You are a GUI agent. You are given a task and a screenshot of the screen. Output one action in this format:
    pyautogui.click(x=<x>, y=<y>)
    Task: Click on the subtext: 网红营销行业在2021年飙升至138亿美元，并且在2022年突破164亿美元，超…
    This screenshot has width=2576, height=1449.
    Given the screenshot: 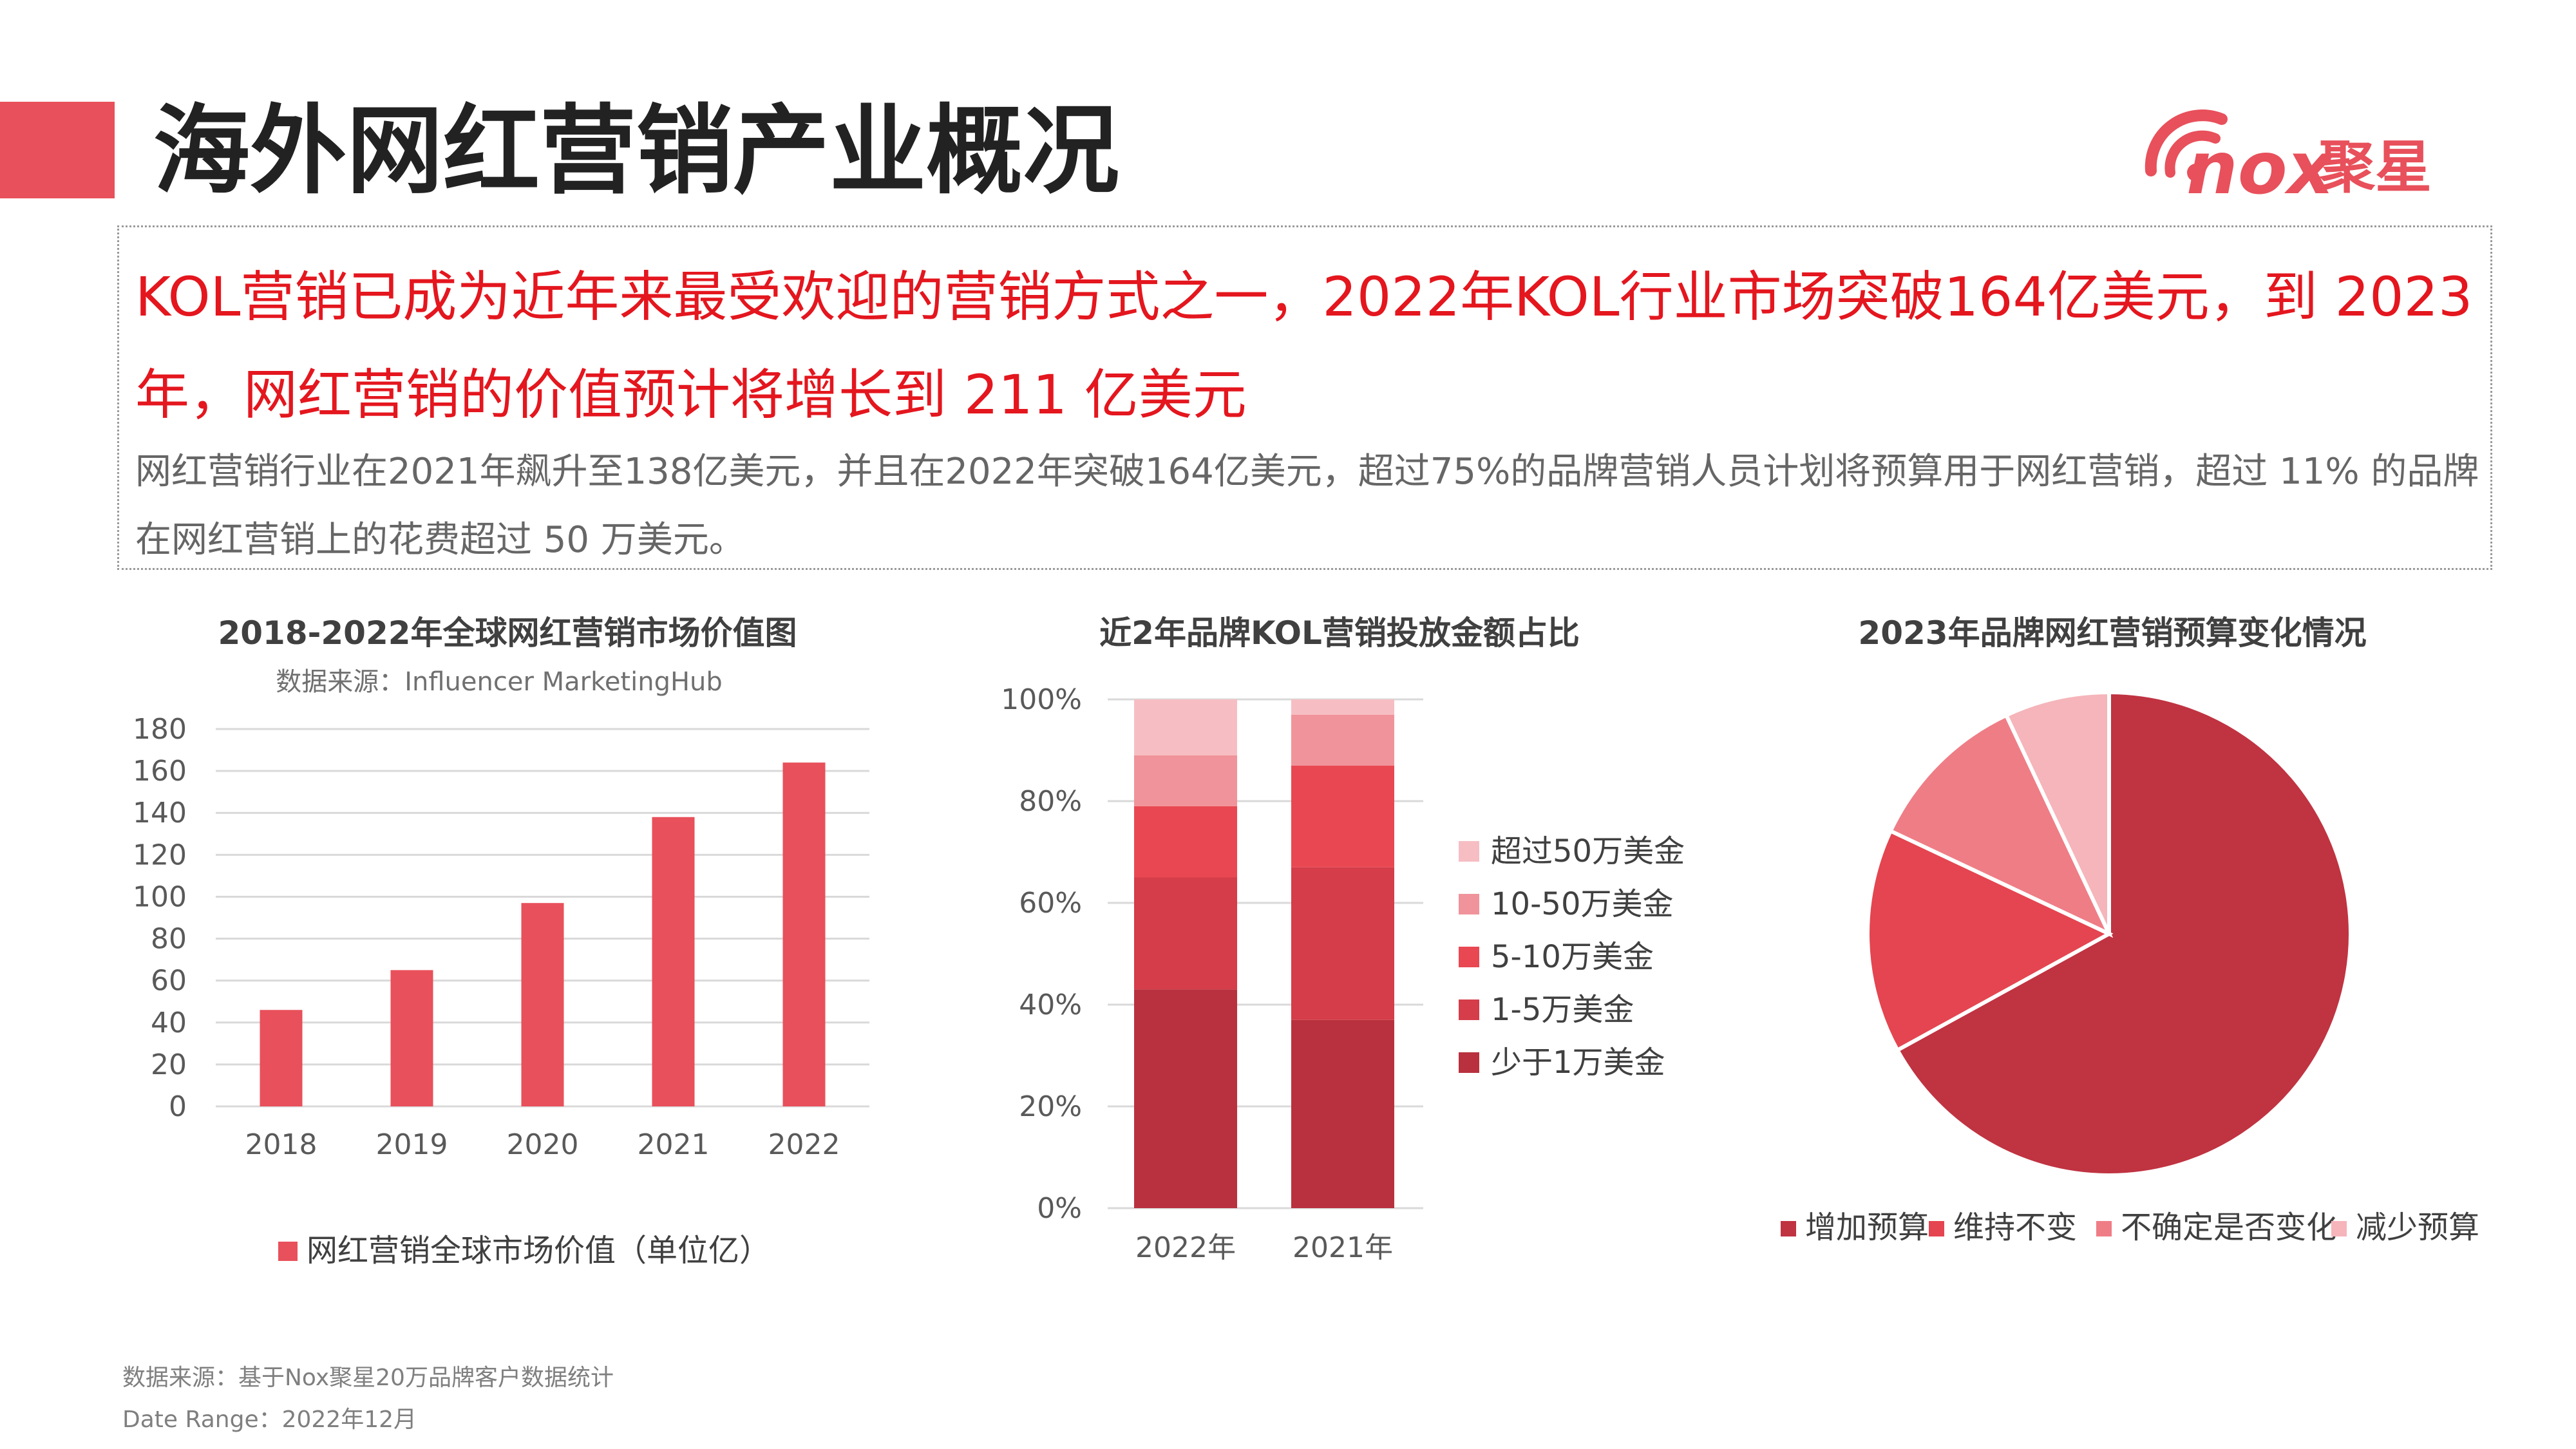 What is the action you would take?
    pyautogui.click(x=1307, y=506)
    